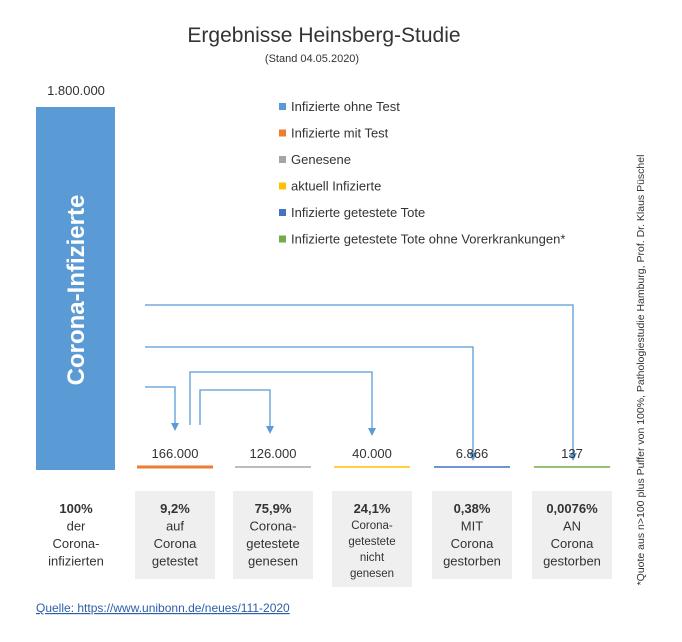 The image size is (682, 642). Describe the element at coordinates (76, 90) in the screenshot. I see `value-label: 1.800.000` at that location.